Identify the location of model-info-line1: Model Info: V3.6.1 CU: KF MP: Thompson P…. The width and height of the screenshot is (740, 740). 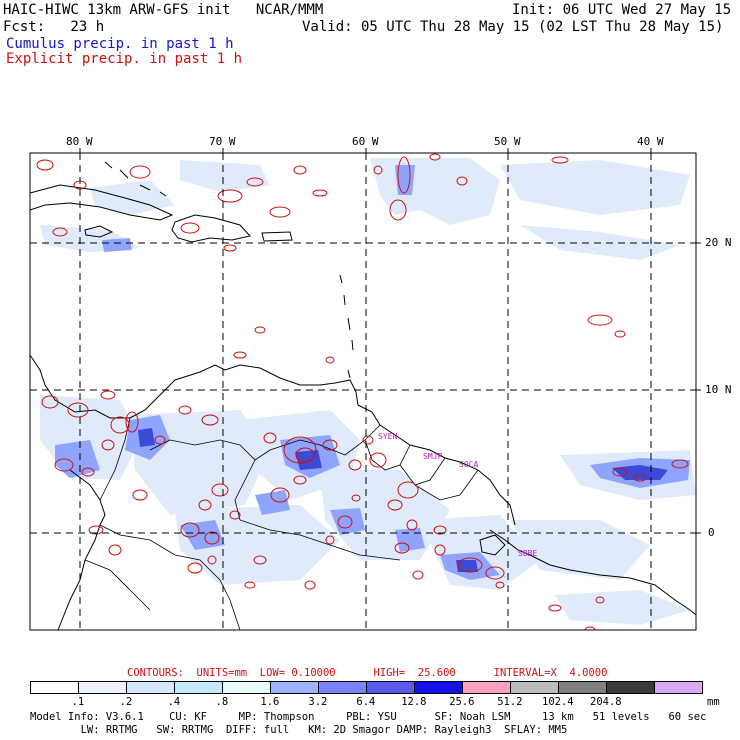
(368, 717).